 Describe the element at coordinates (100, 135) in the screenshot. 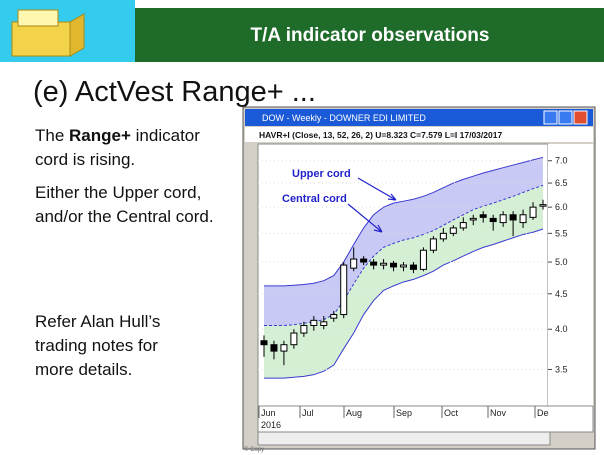

I see `note-bold: Range+` at that location.